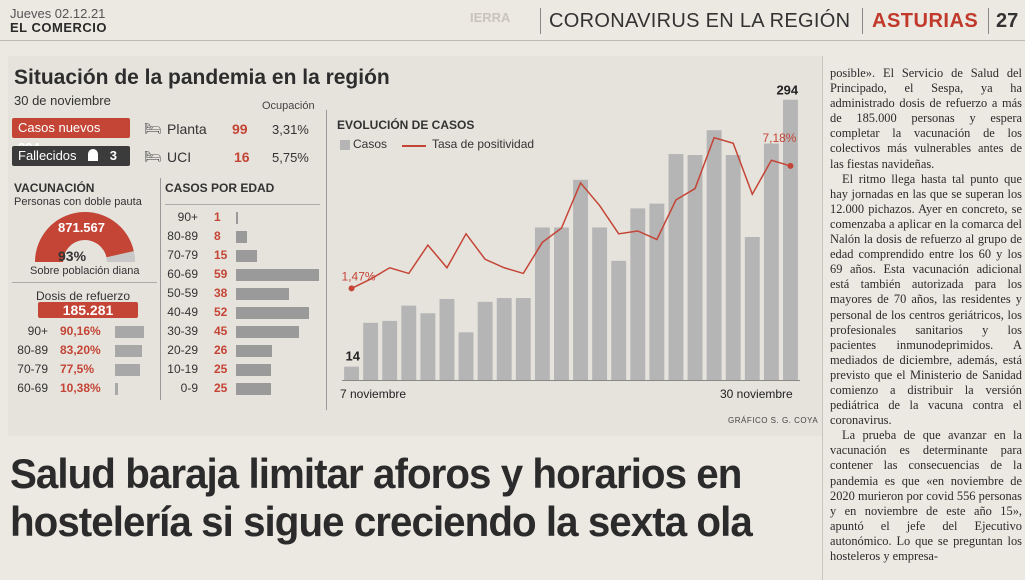 The image size is (1025, 580). I want to click on age-cases-value: 45, so click(221, 331).